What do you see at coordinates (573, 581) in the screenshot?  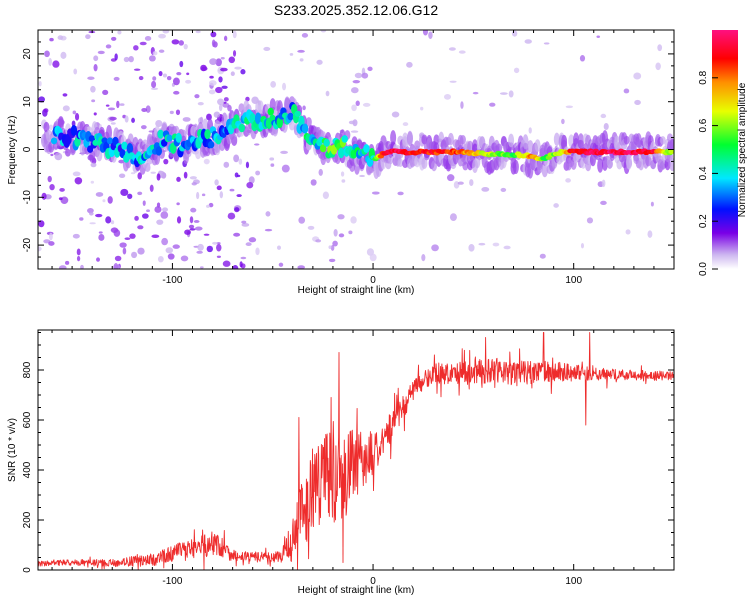 I see `snr-x-tick-label: 100` at bounding box center [573, 581].